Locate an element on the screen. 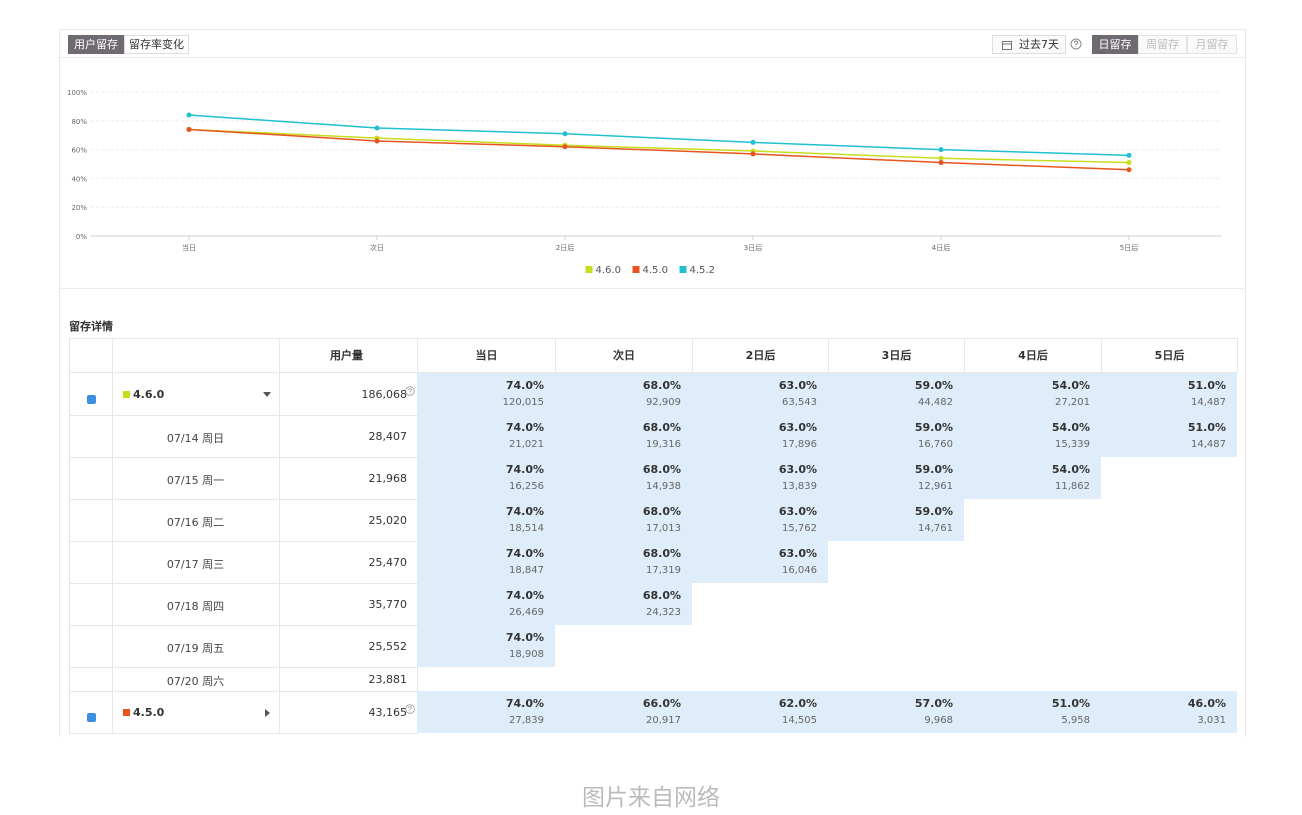  retention-count: 16,256 is located at coordinates (526, 486).